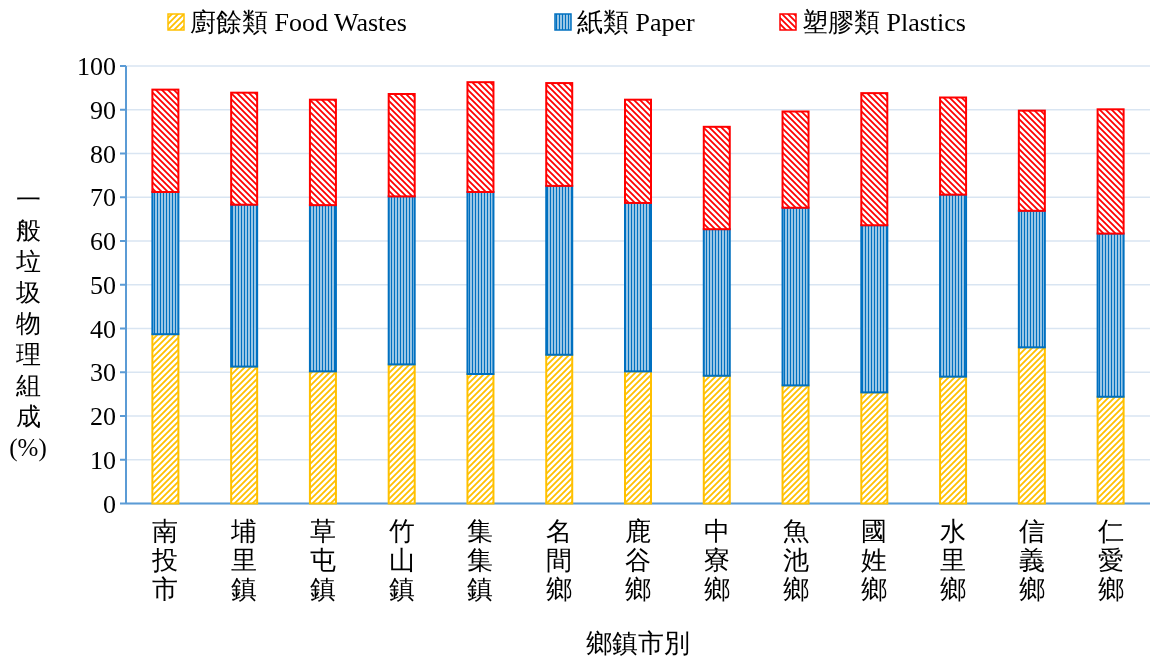 The height and width of the screenshot is (658, 1158). What do you see at coordinates (401, 560) in the screenshot?
I see `x-tick-label: 竹山鎮` at bounding box center [401, 560].